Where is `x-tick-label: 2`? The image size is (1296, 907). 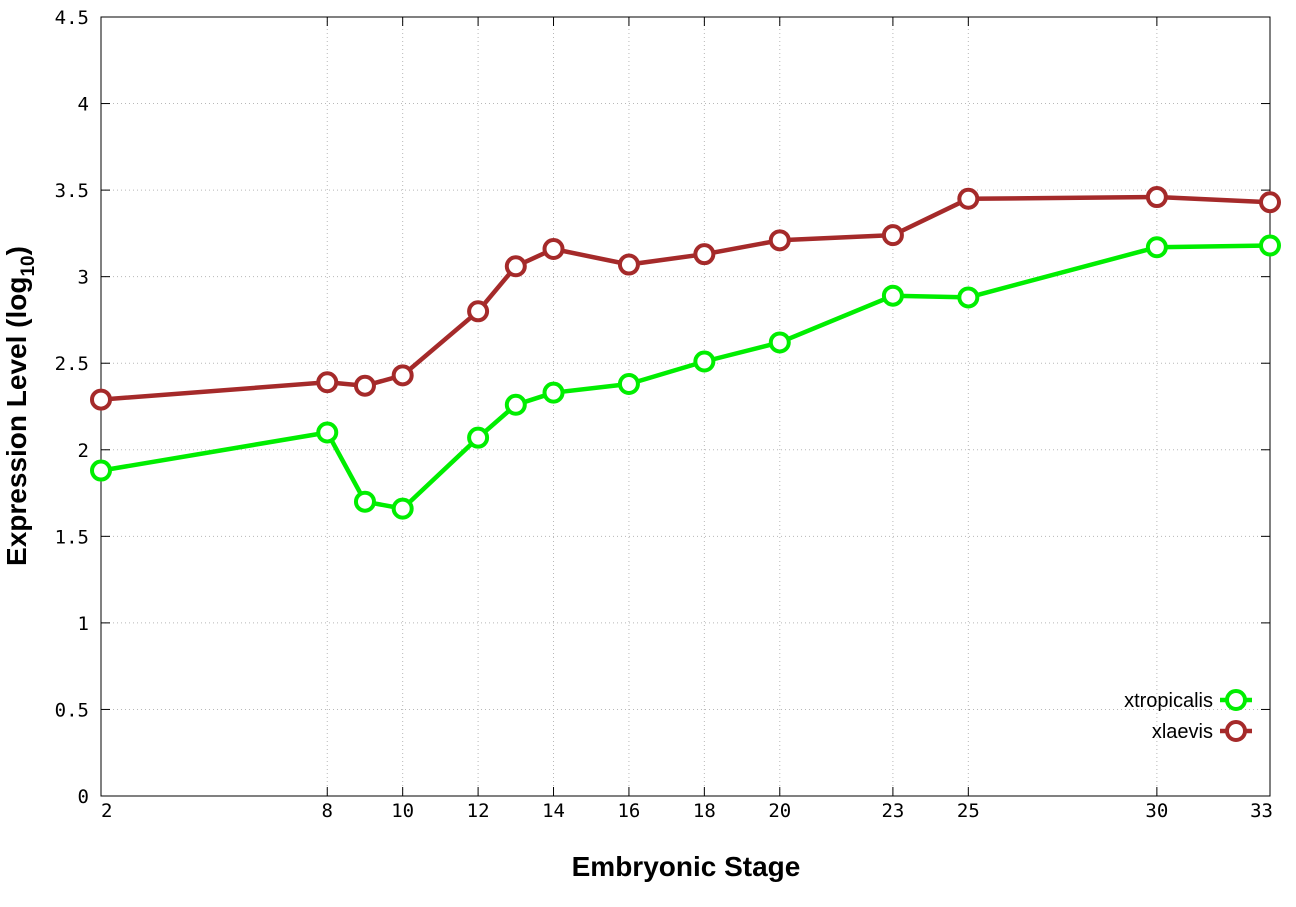
x-tick-label: 2 is located at coordinates (106, 811).